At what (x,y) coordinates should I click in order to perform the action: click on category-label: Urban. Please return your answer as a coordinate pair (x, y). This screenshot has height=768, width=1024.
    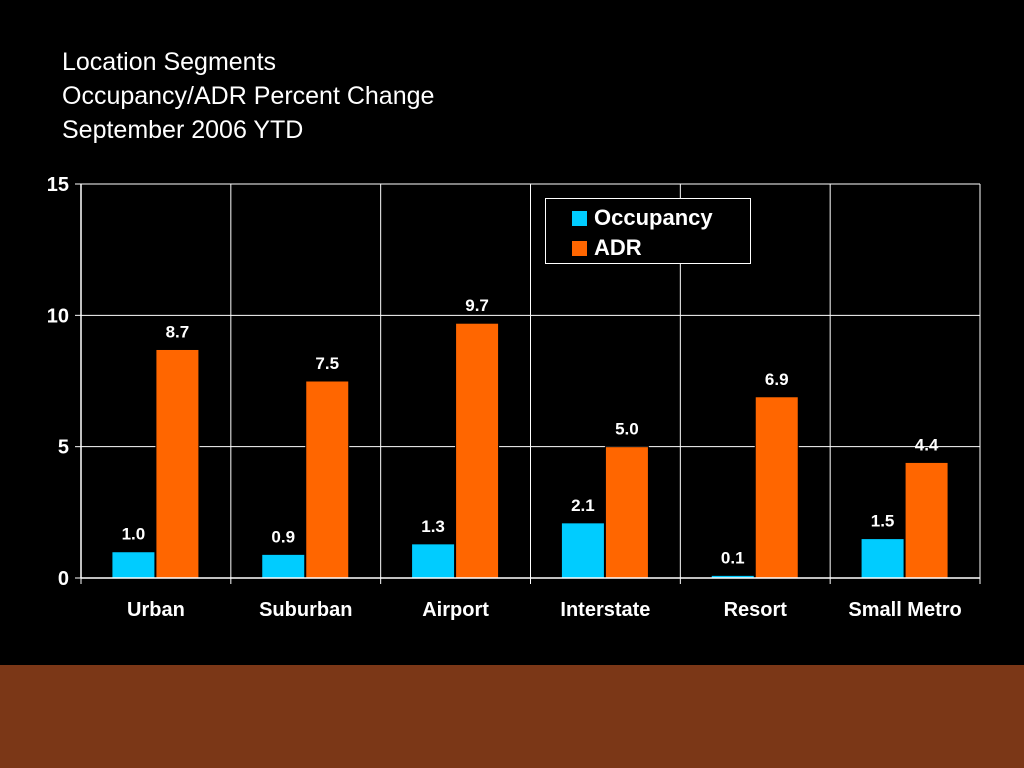
    Looking at the image, I should click on (156, 610).